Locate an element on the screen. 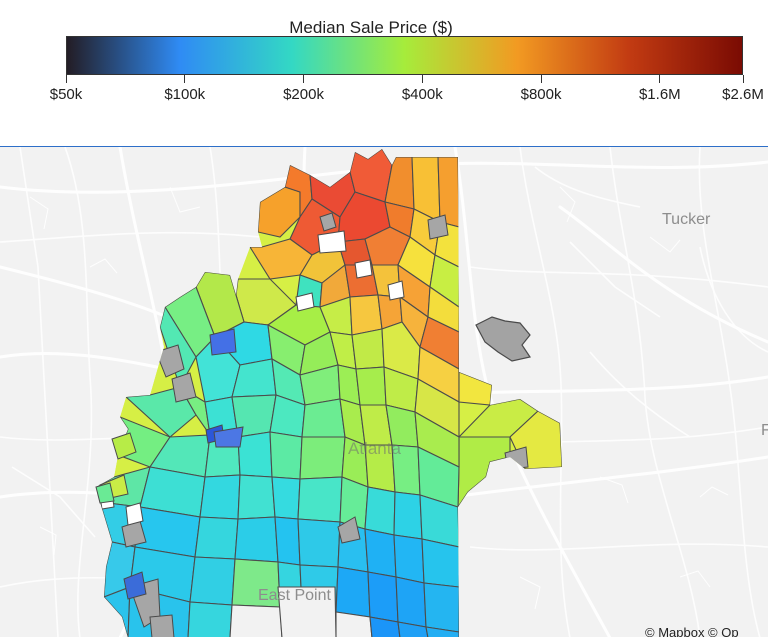  colorbar-tick-label: $2.6M is located at coordinates (743, 94).